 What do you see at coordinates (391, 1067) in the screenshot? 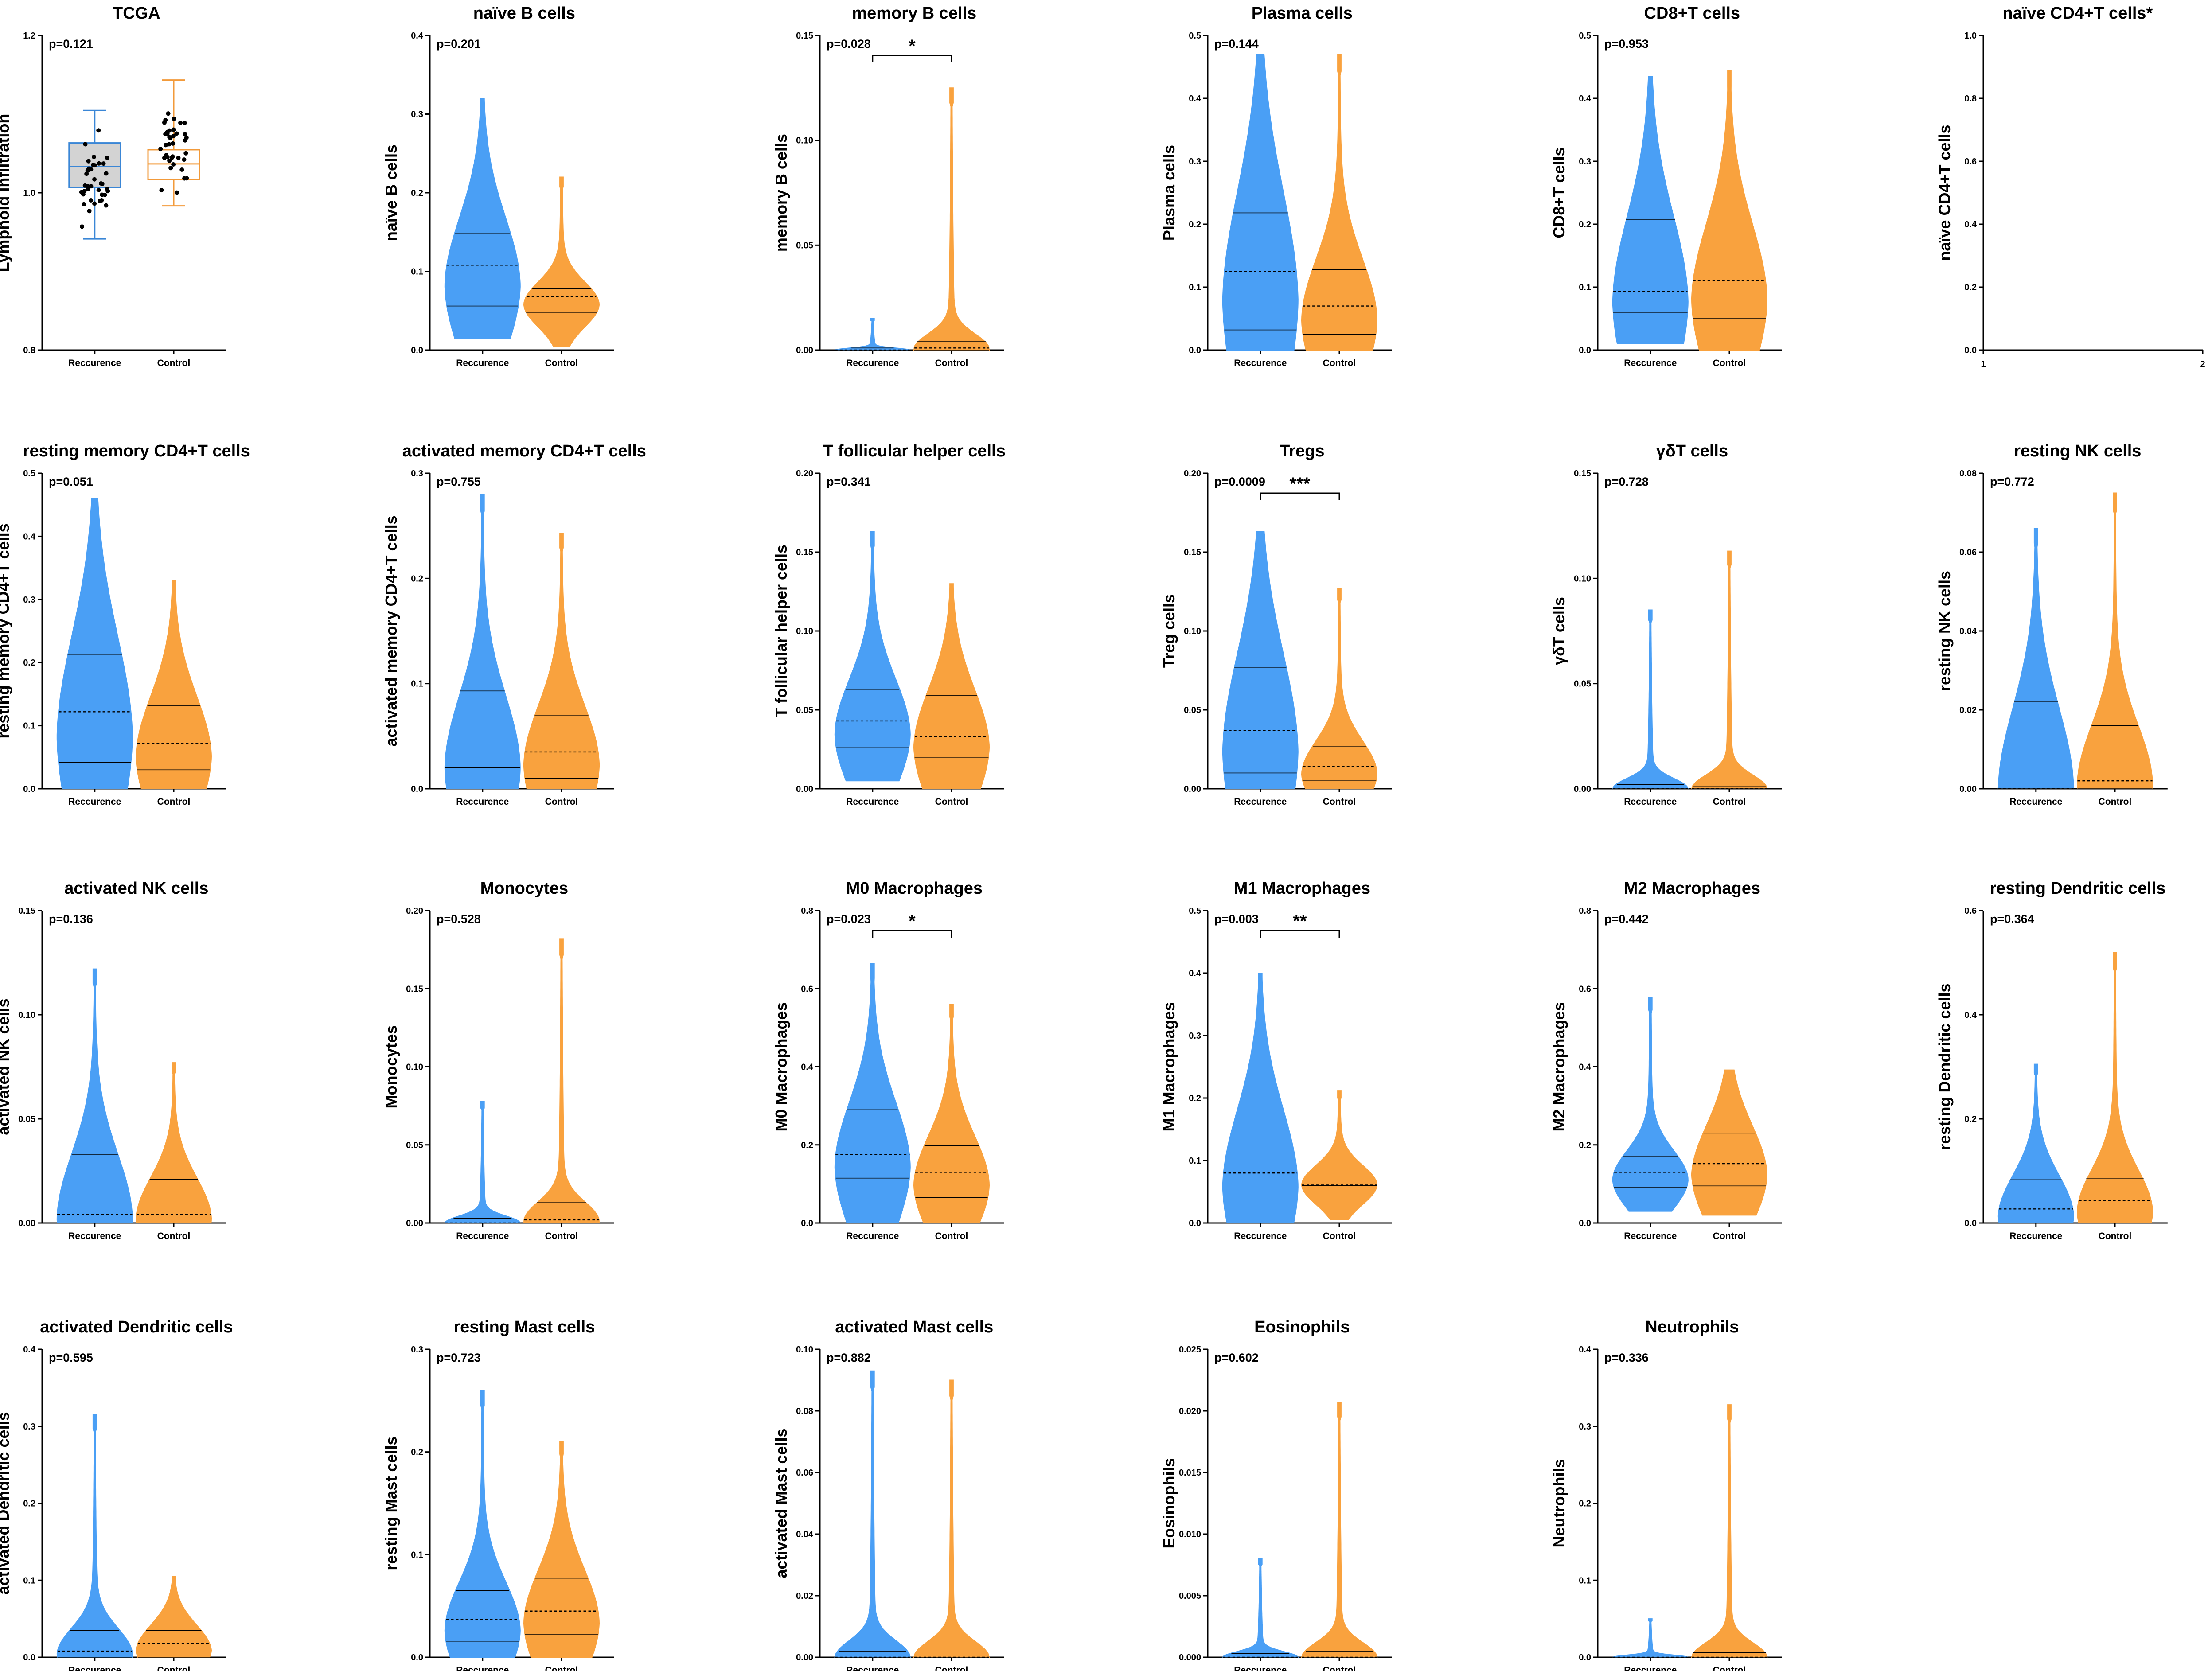
I see `y-axis-label: Monocytes` at bounding box center [391, 1067].